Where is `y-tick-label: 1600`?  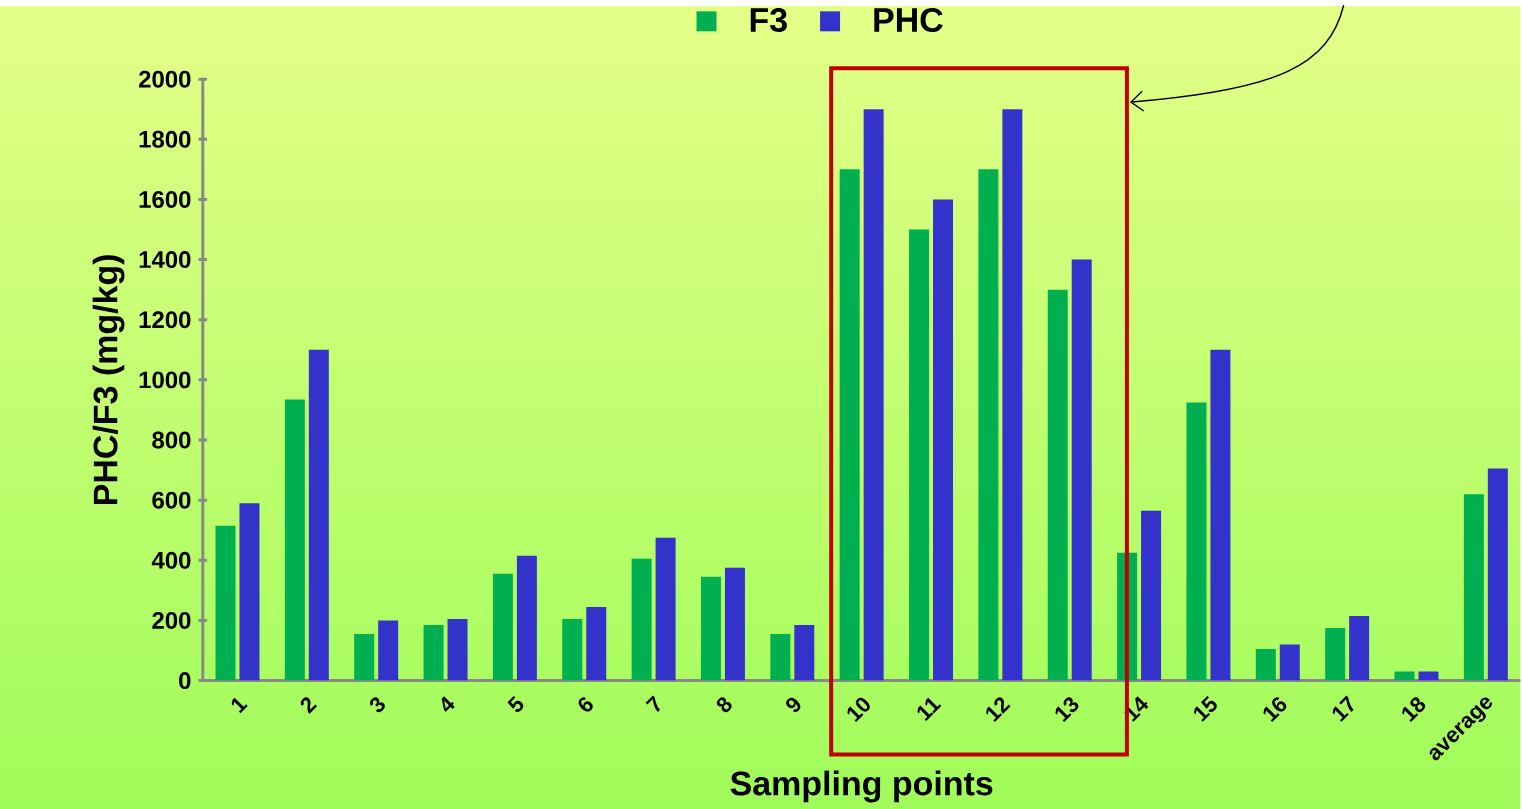 y-tick-label: 1600 is located at coordinates (165, 199).